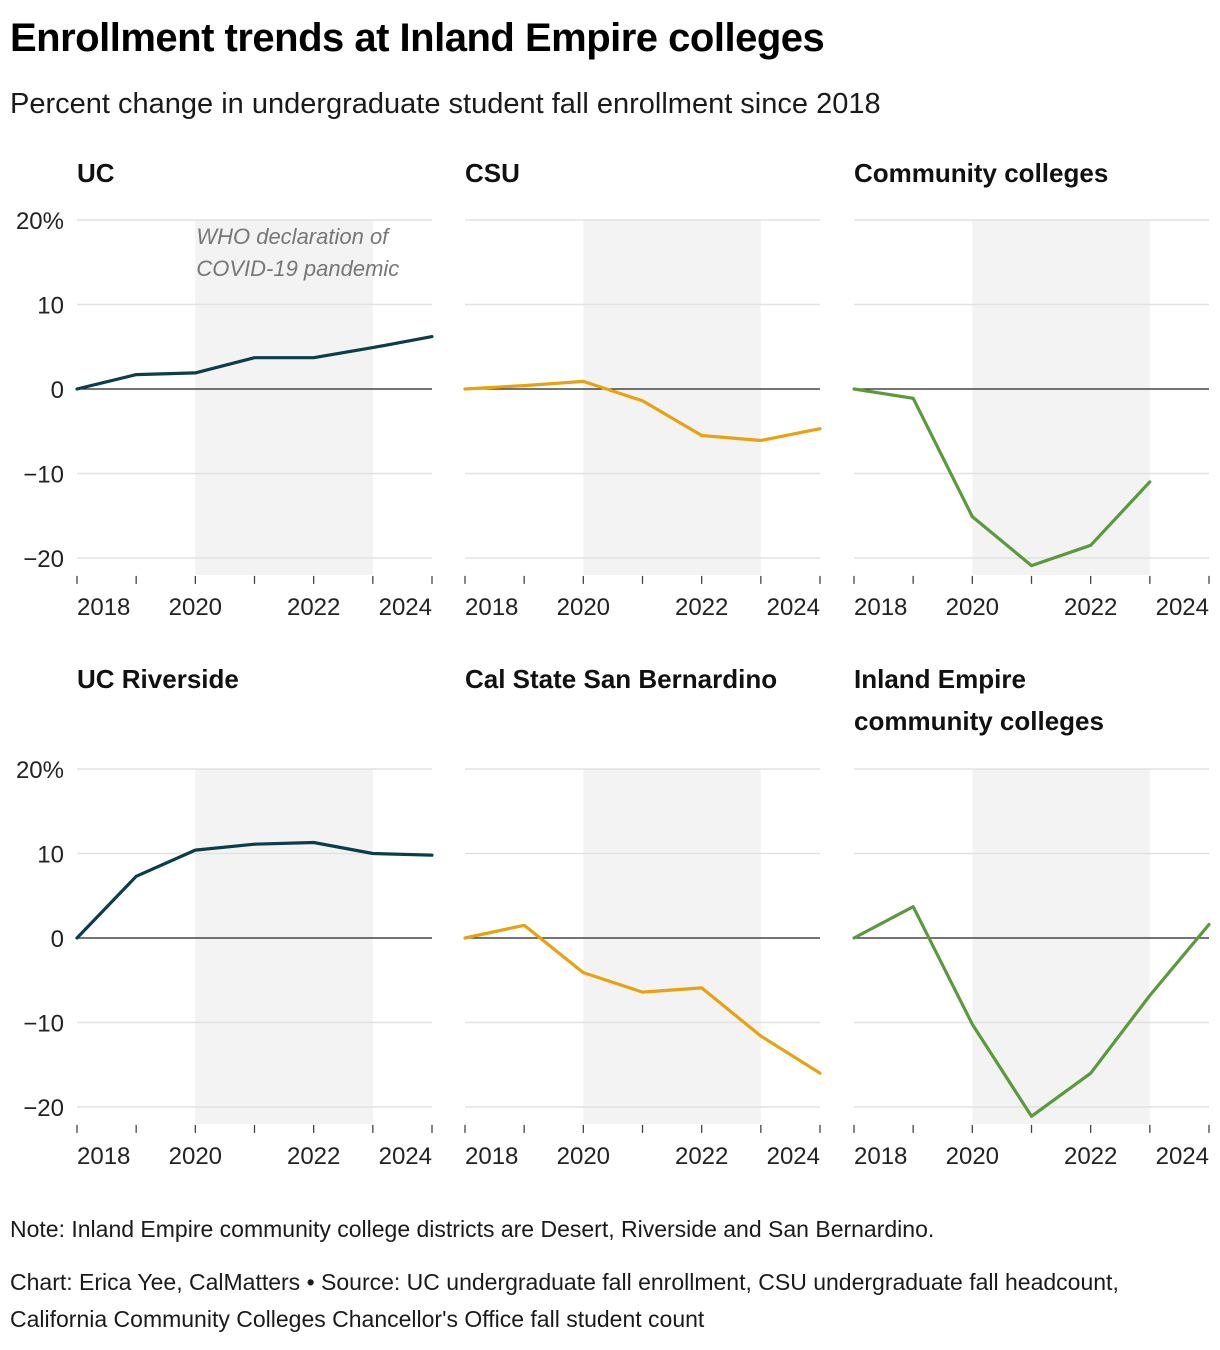 Image resolution: width=1220 pixels, height=1350 pixels. I want to click on panel-title: CSU, so click(492, 173).